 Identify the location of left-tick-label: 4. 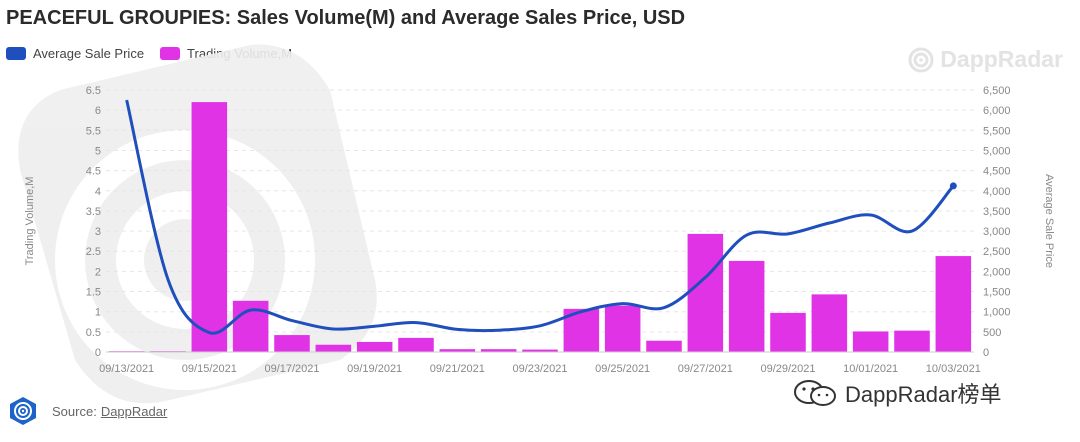
(98, 192).